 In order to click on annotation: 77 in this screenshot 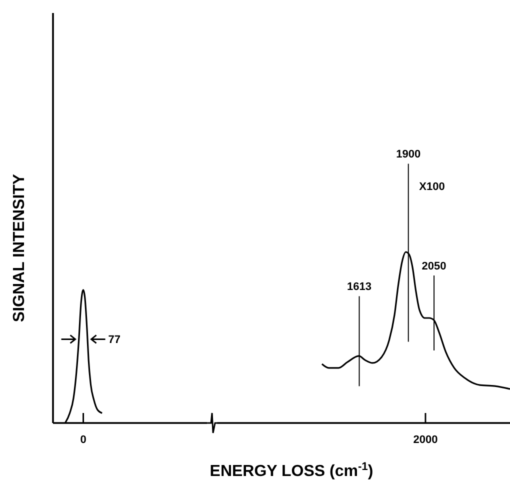, I will do `click(114, 340)`.